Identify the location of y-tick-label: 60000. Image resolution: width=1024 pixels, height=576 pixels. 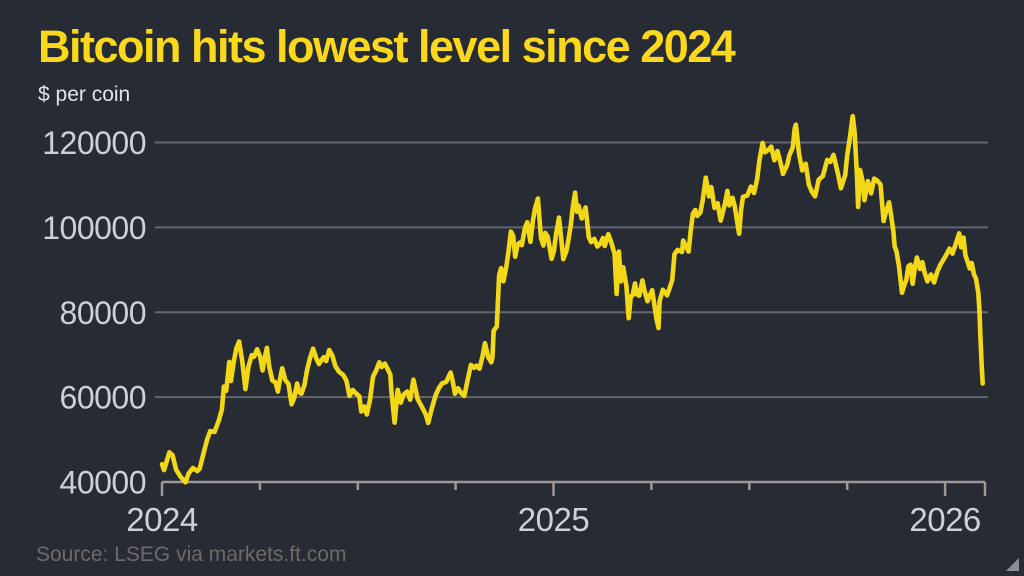
(103, 398).